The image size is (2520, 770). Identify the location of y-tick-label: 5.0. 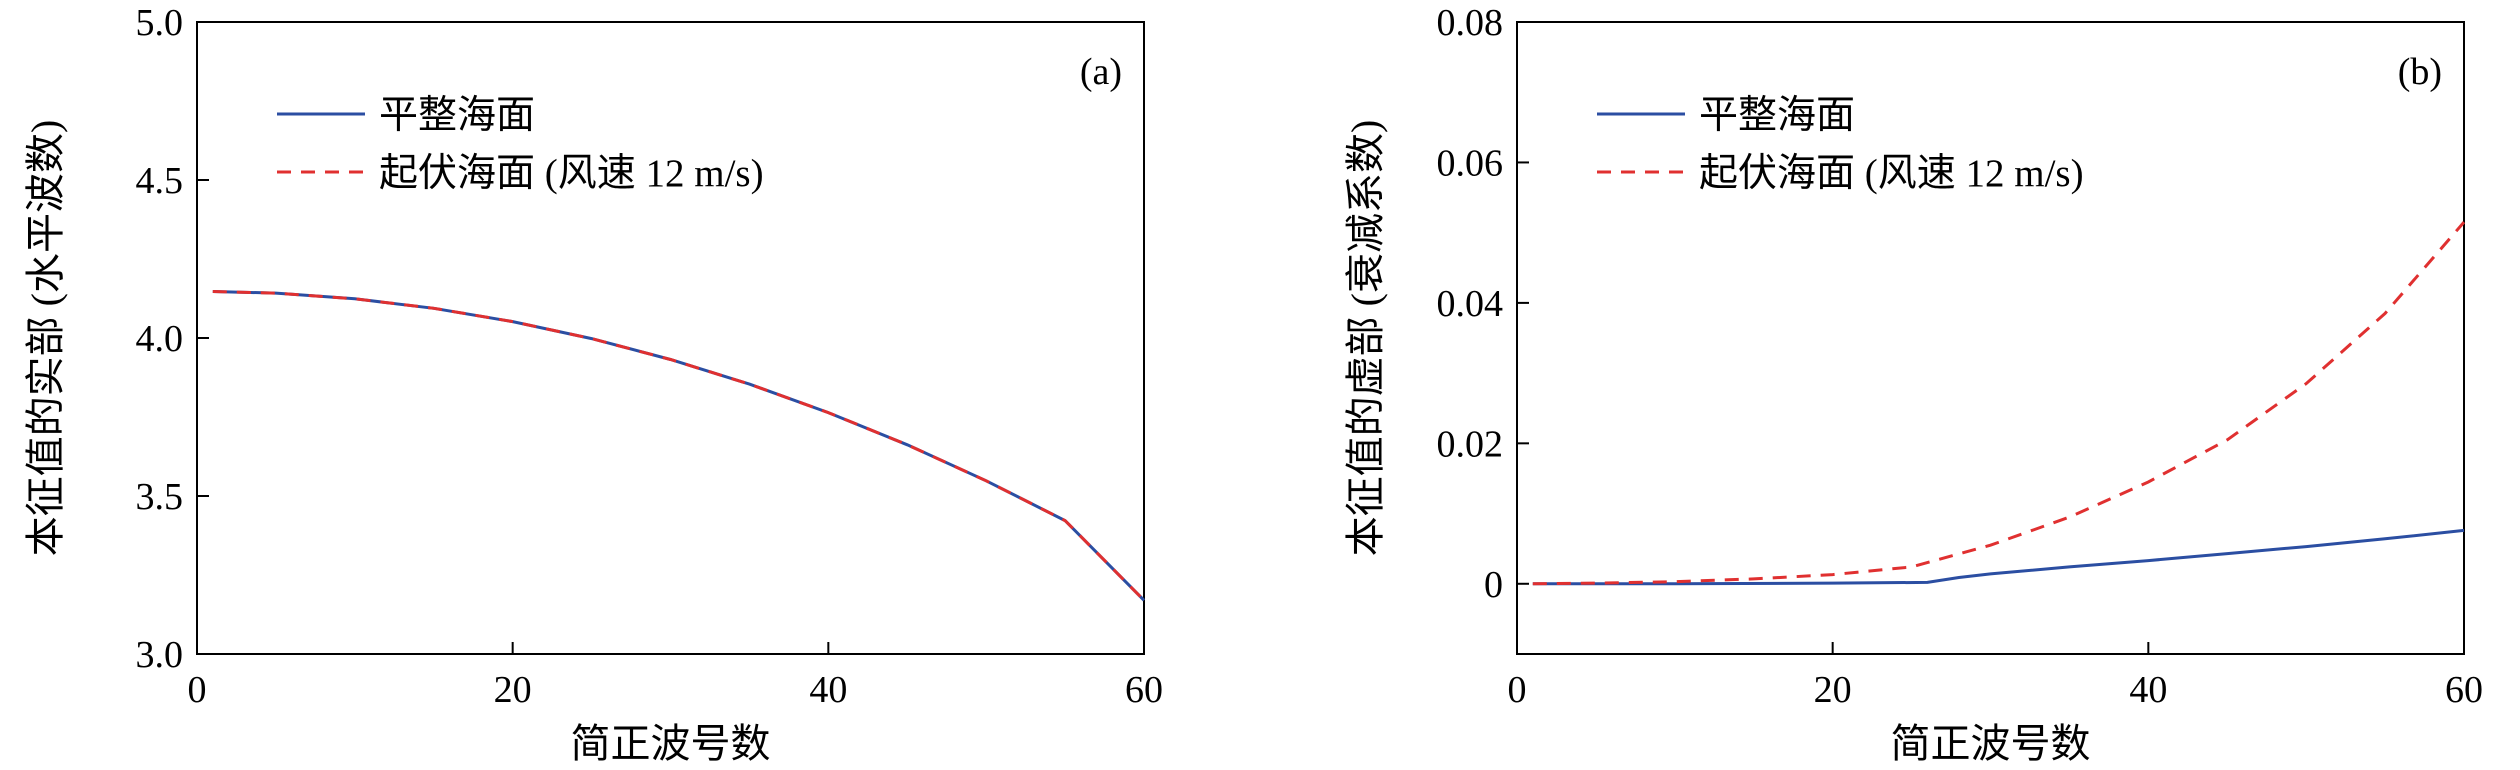
(160, 23).